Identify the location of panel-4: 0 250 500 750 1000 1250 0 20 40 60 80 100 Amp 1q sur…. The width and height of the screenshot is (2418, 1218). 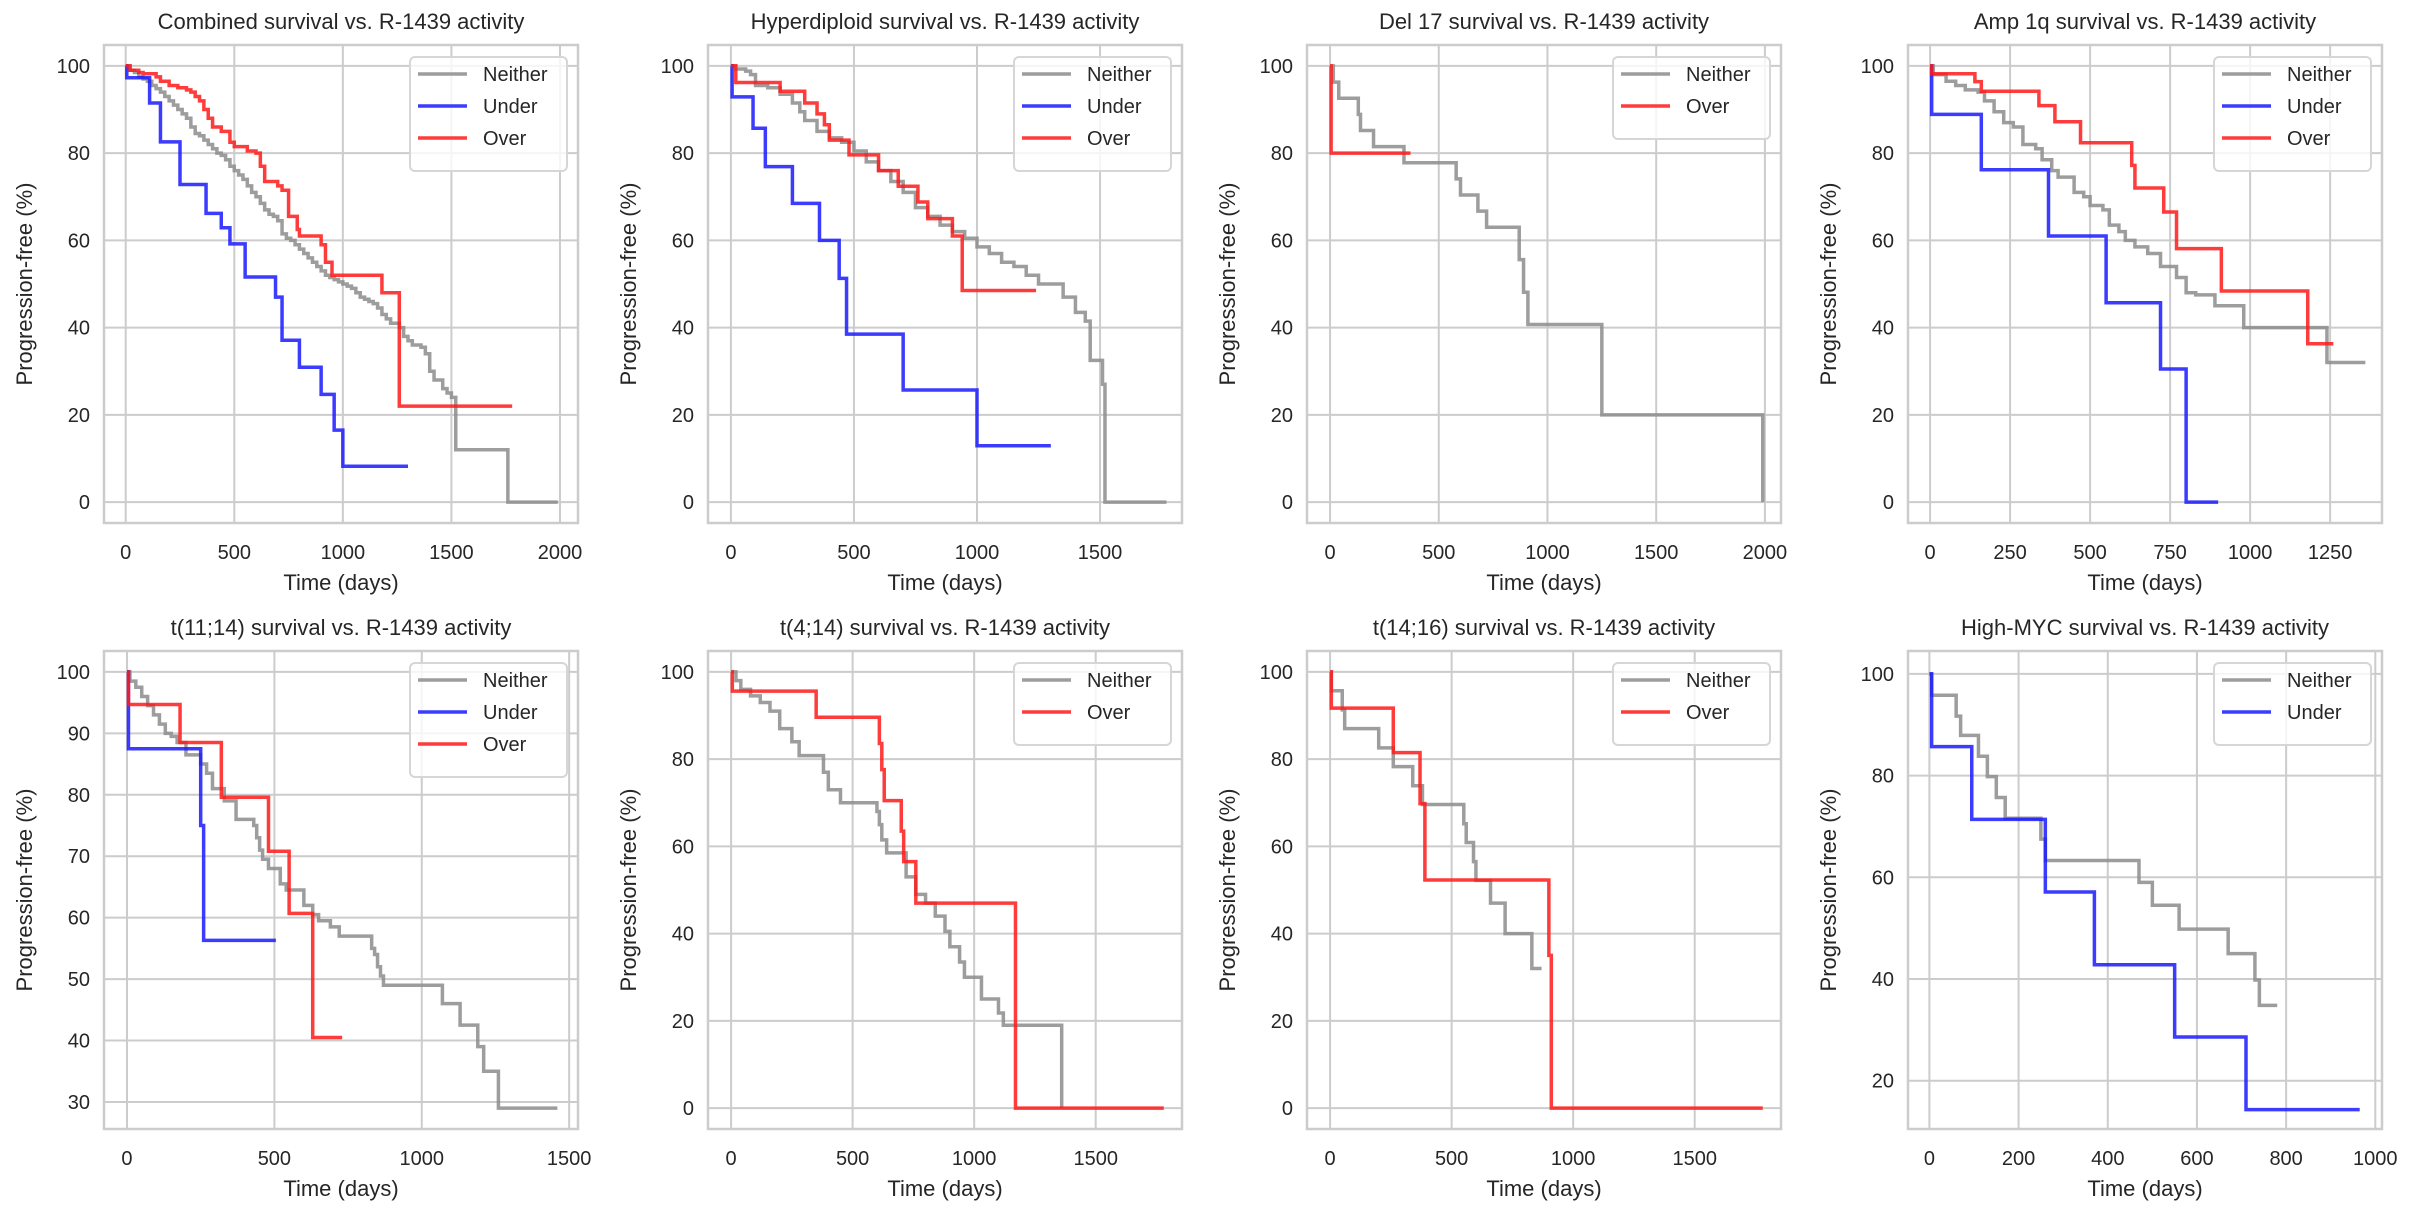
(2100, 302).